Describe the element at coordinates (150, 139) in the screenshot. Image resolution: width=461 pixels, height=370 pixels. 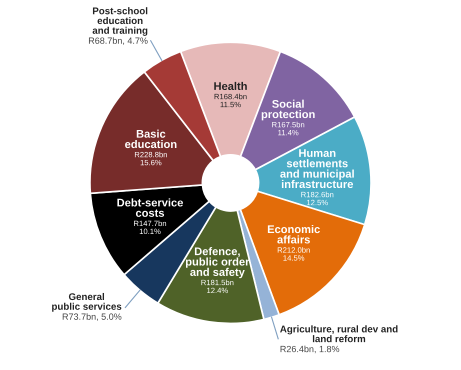
I see `slice-label: Basic education` at that location.